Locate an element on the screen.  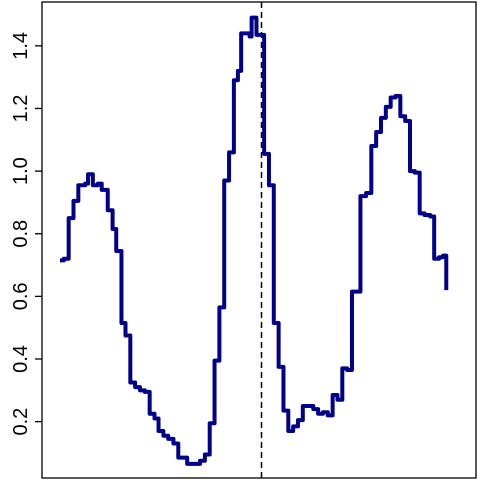
y-tick-label: 0.2 is located at coordinates (21, 422).